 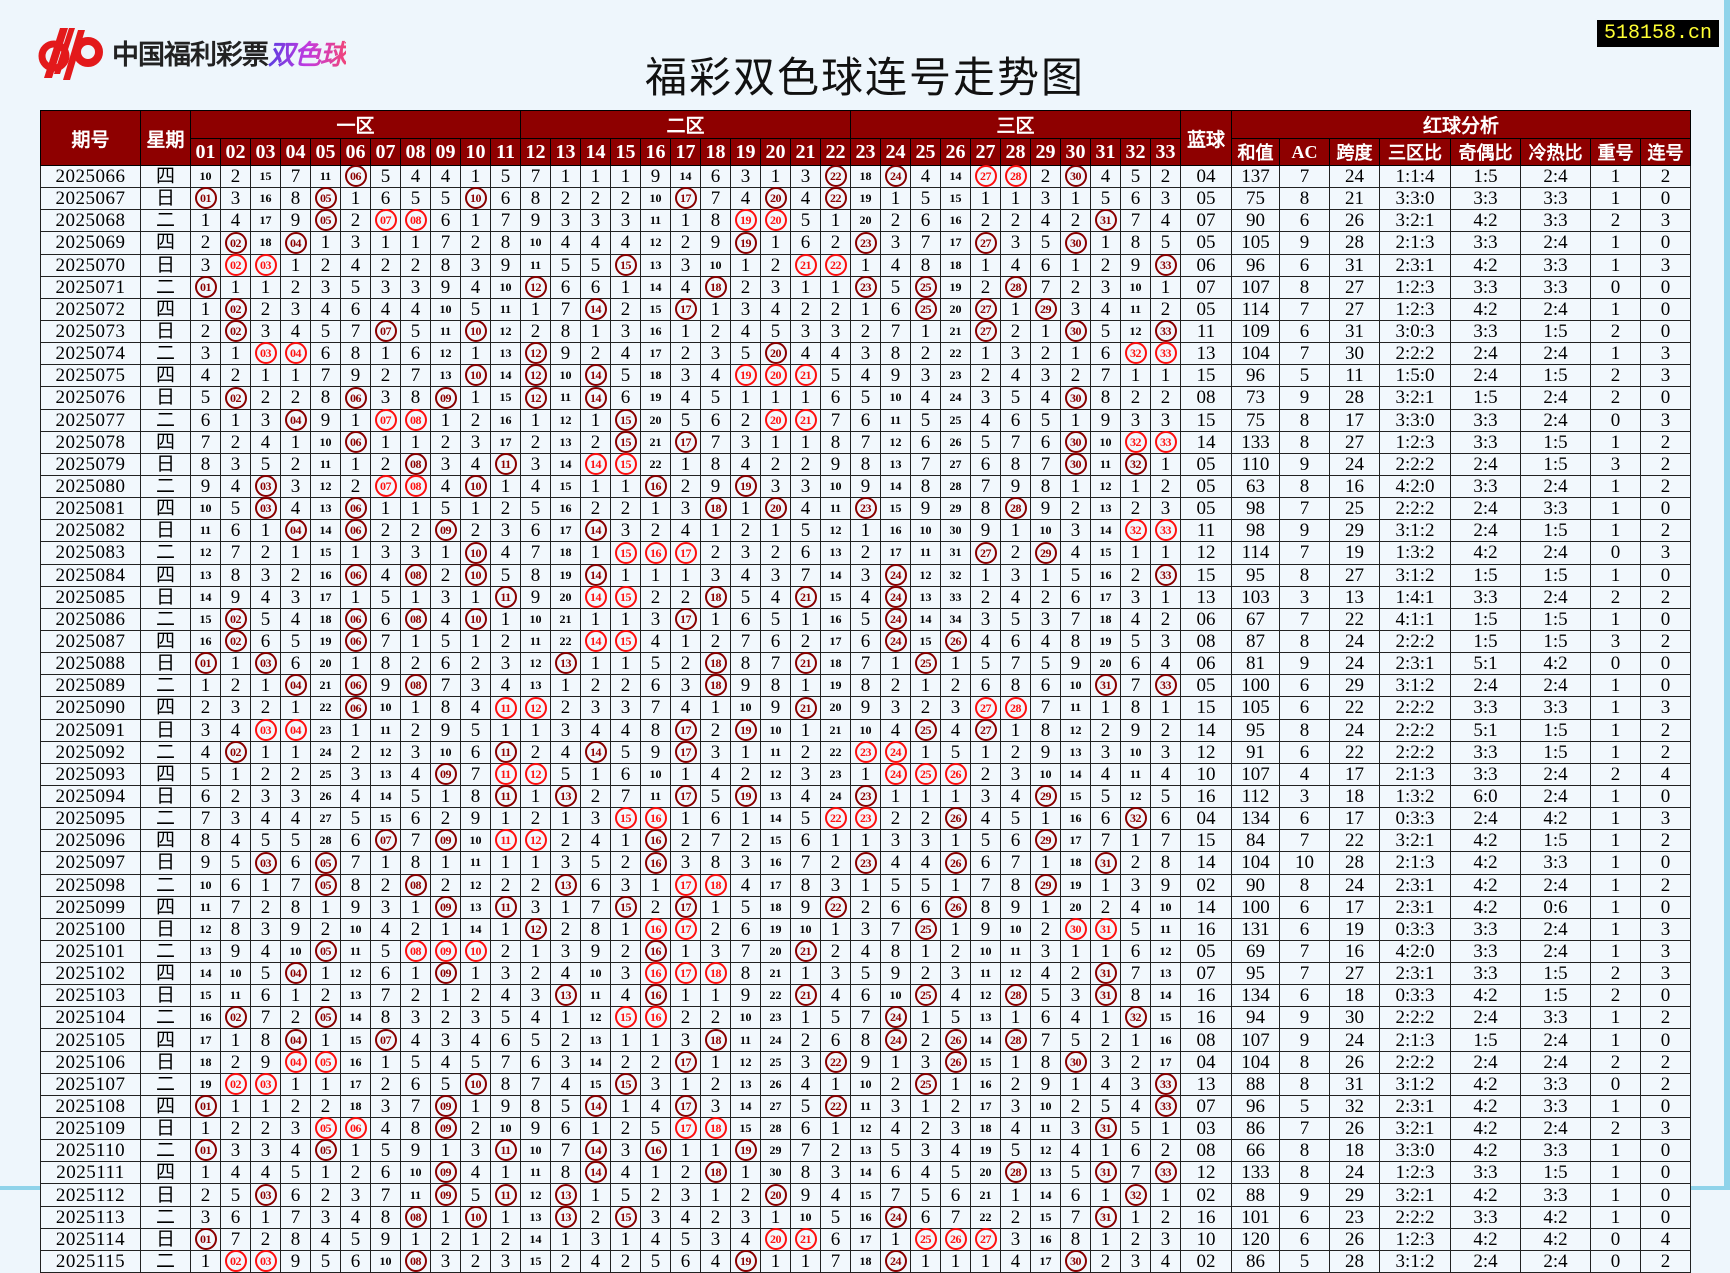 I want to click on omission-cell: 18, so click(x=955, y=265).